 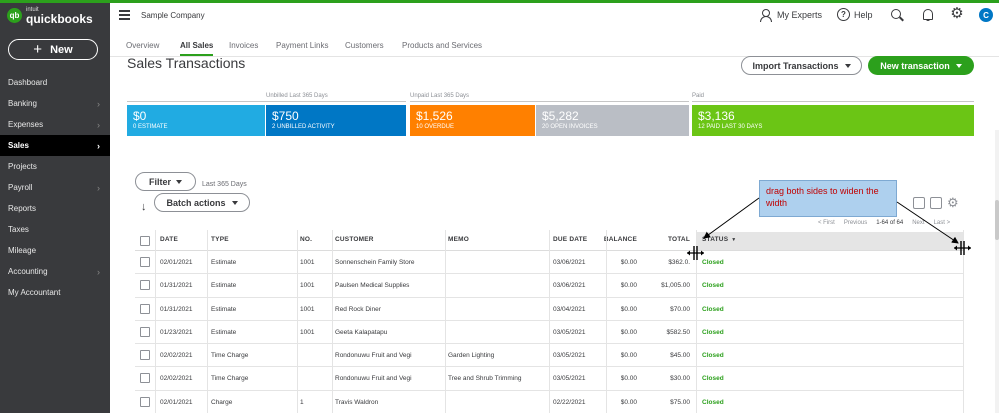 What do you see at coordinates (620, 239) in the screenshot?
I see `column-header-balance: BALANCE` at bounding box center [620, 239].